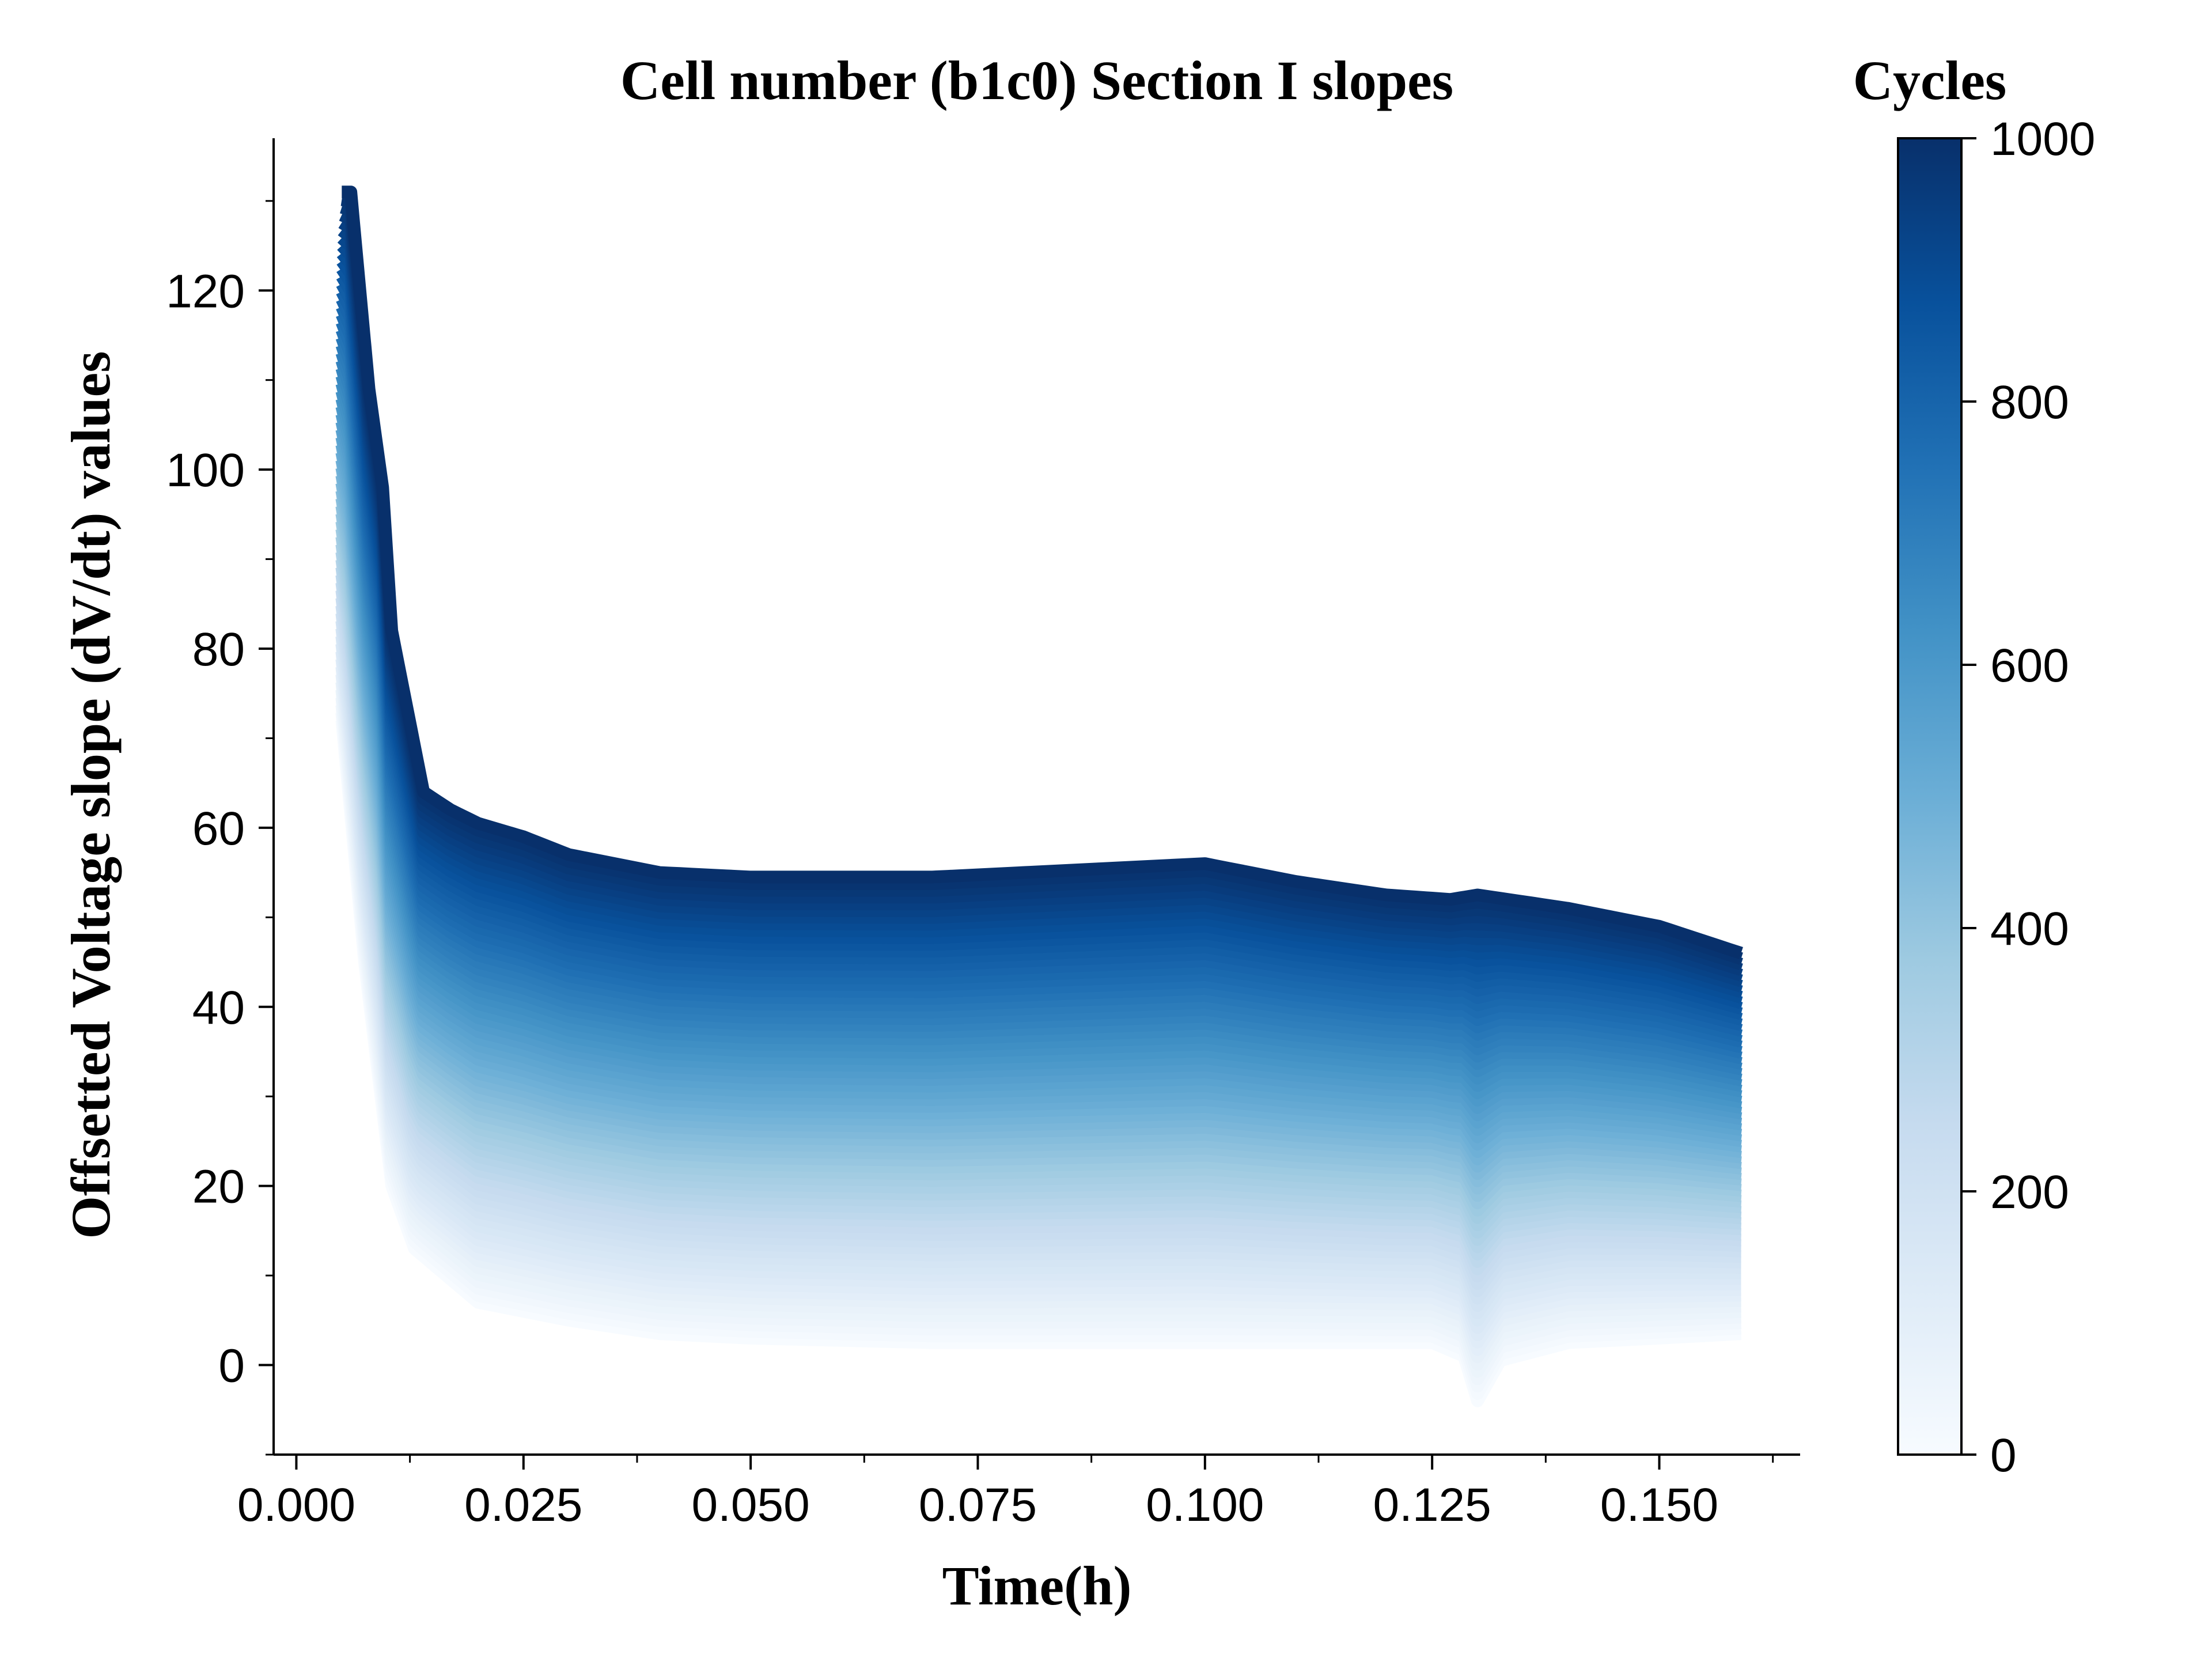  I want to click on y-tick-label: 20, so click(218, 1187).